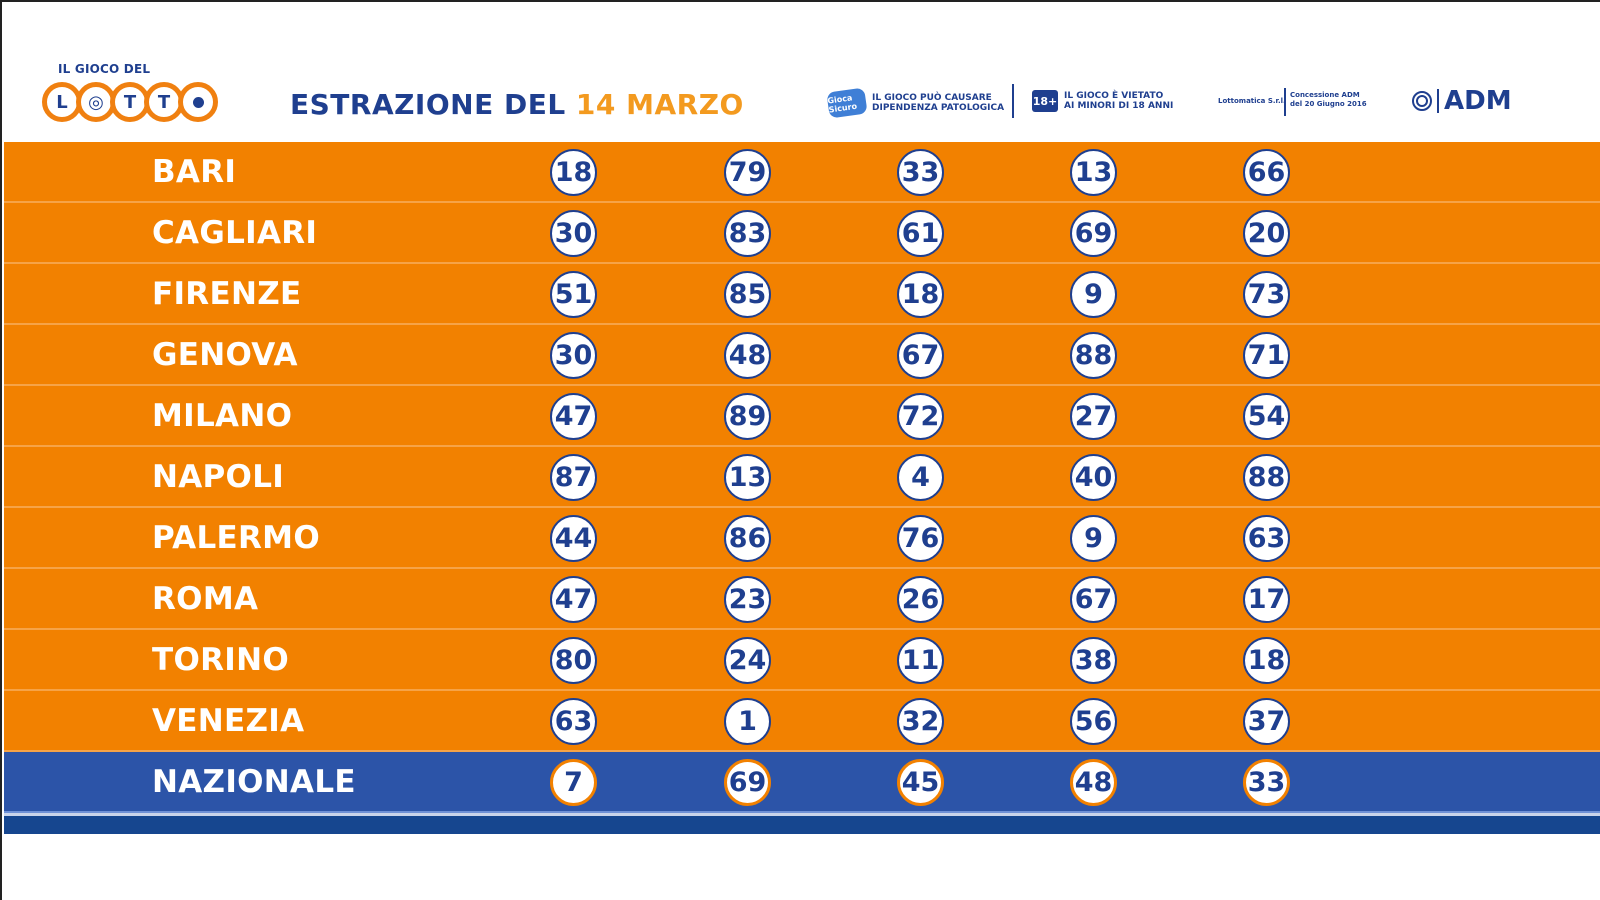 This screenshot has height=900, width=1600. Describe the element at coordinates (254, 782) in the screenshot. I see `city-name: NAZIONALE` at that location.